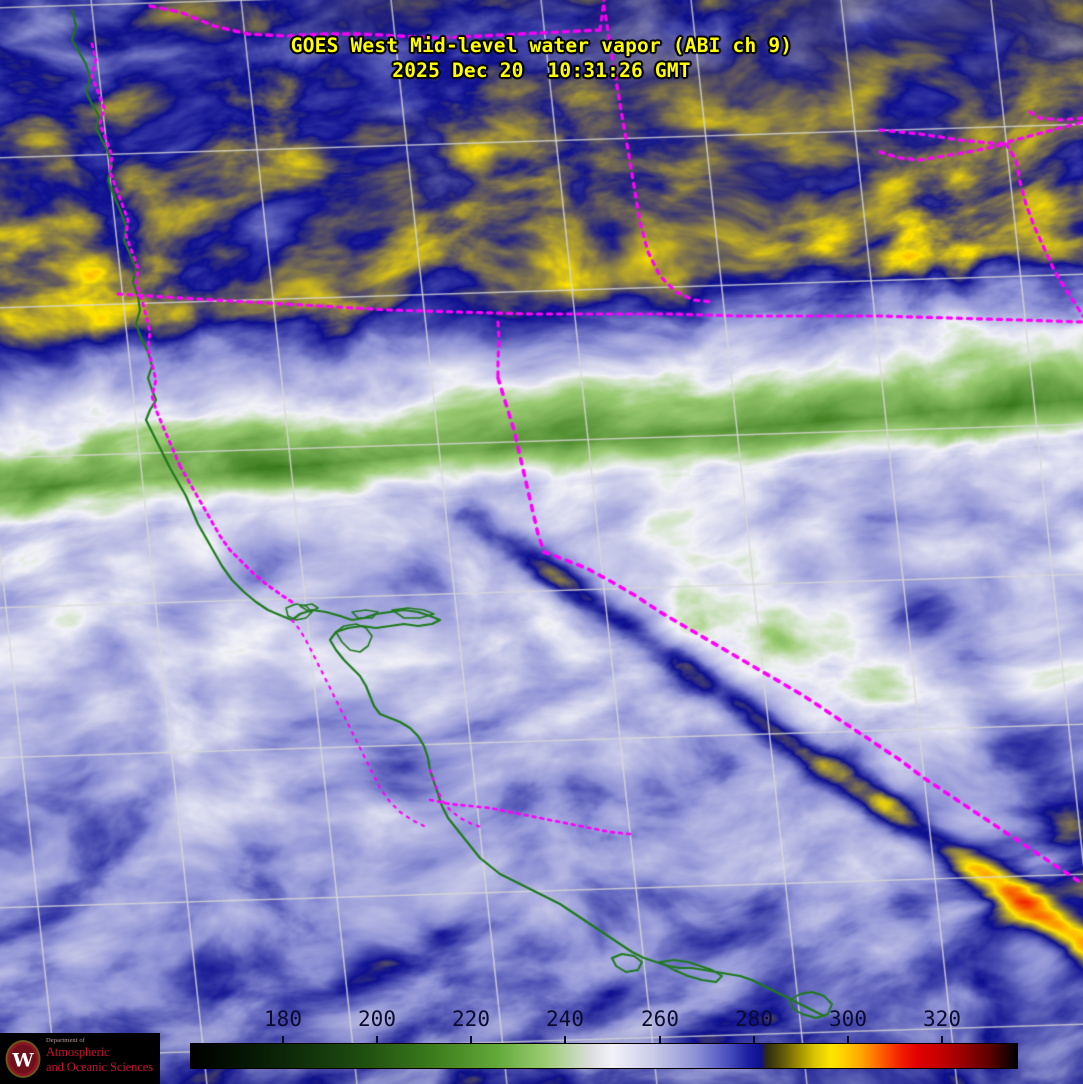 The image size is (1083, 1084). Describe the element at coordinates (377, 1019) in the screenshot. I see `colorbar-tick-label: 200` at that location.